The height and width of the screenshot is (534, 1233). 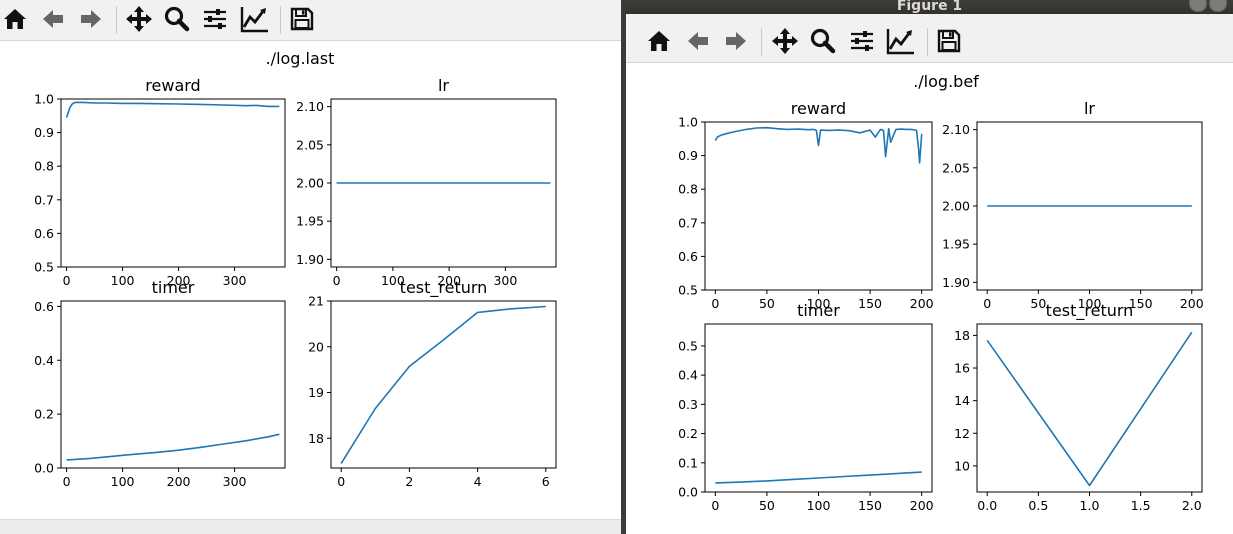 What do you see at coordinates (409, 481) in the screenshot?
I see `x-tick-label: 2` at bounding box center [409, 481].